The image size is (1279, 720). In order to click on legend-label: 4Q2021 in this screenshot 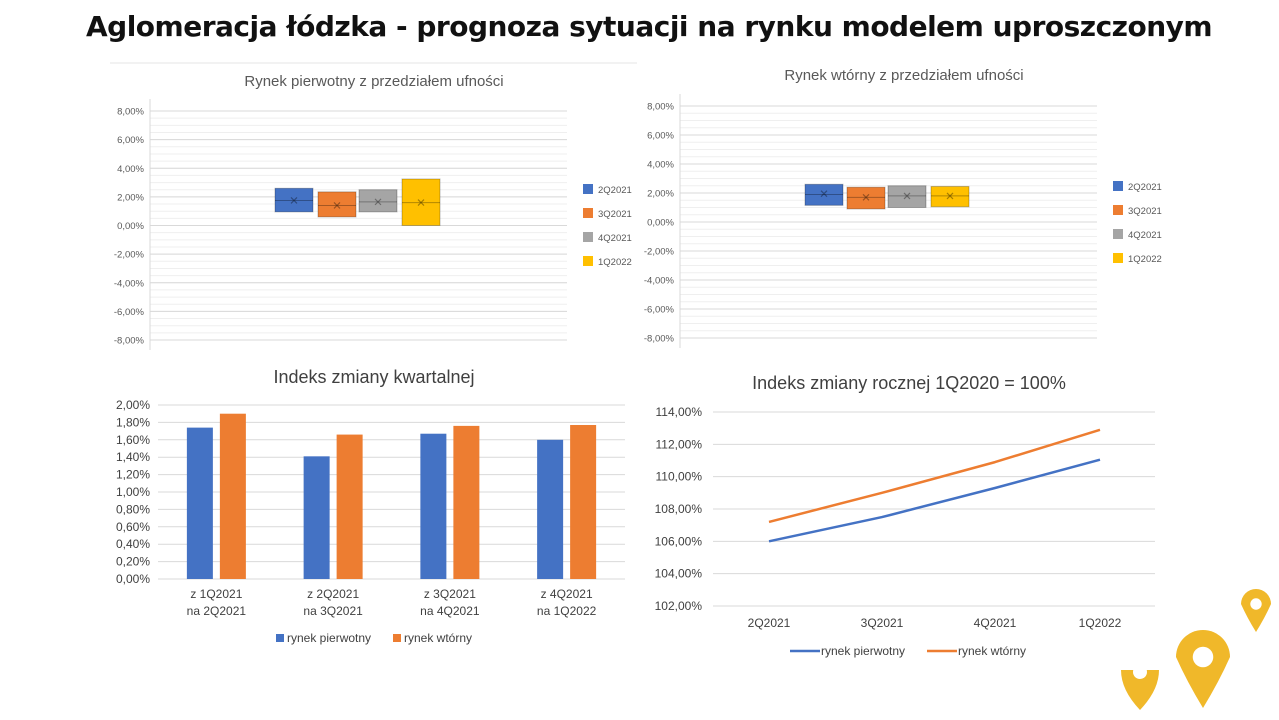, I will do `click(615, 238)`.